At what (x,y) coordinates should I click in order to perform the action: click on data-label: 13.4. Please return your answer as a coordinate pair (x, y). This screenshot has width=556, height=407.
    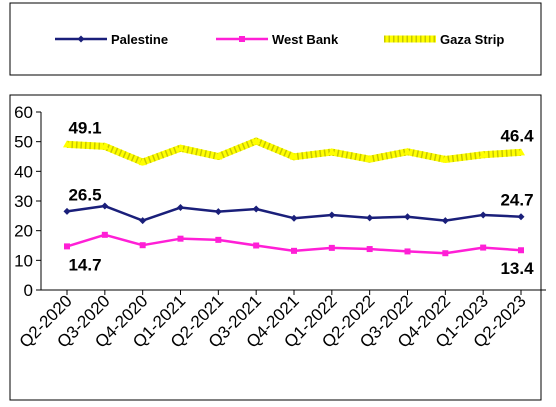
    Looking at the image, I should click on (517, 268).